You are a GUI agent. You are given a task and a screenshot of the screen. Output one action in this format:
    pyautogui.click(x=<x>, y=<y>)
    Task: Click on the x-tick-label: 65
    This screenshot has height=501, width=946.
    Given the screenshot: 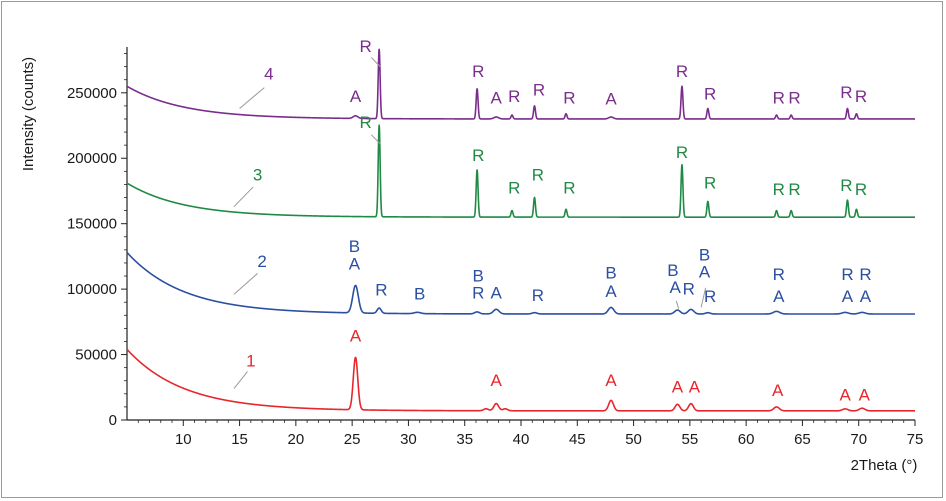 What is the action you would take?
    pyautogui.click(x=802, y=439)
    